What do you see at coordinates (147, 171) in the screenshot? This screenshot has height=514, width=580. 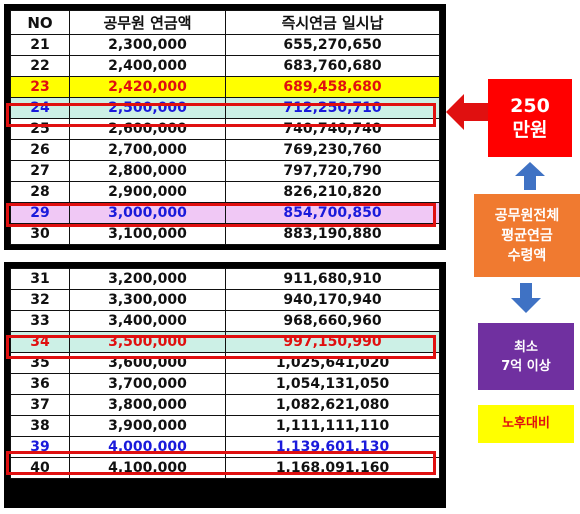 I see `row-amount: 2,800,000` at bounding box center [147, 171].